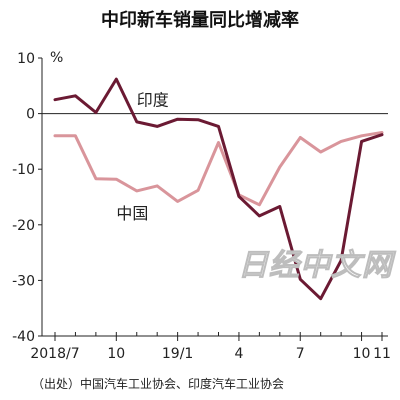  I want to click on series-label: 印度, so click(153, 99).